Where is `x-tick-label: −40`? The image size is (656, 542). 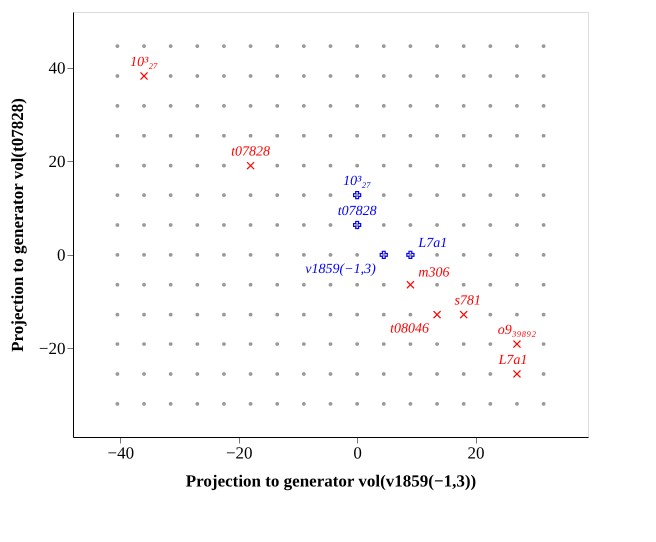 x-tick-label: −40 is located at coordinates (121, 453).